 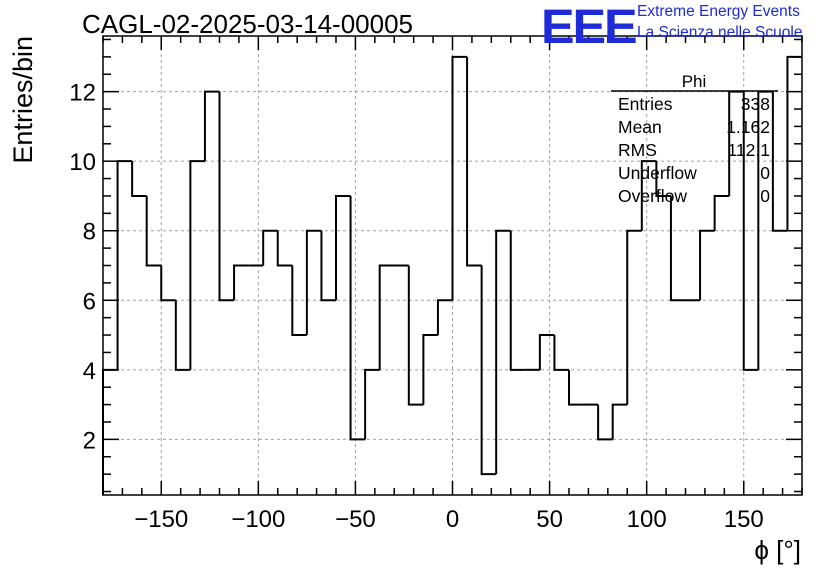 What do you see at coordinates (748, 127) in the screenshot?
I see `stats-row-value: 1.162` at bounding box center [748, 127].